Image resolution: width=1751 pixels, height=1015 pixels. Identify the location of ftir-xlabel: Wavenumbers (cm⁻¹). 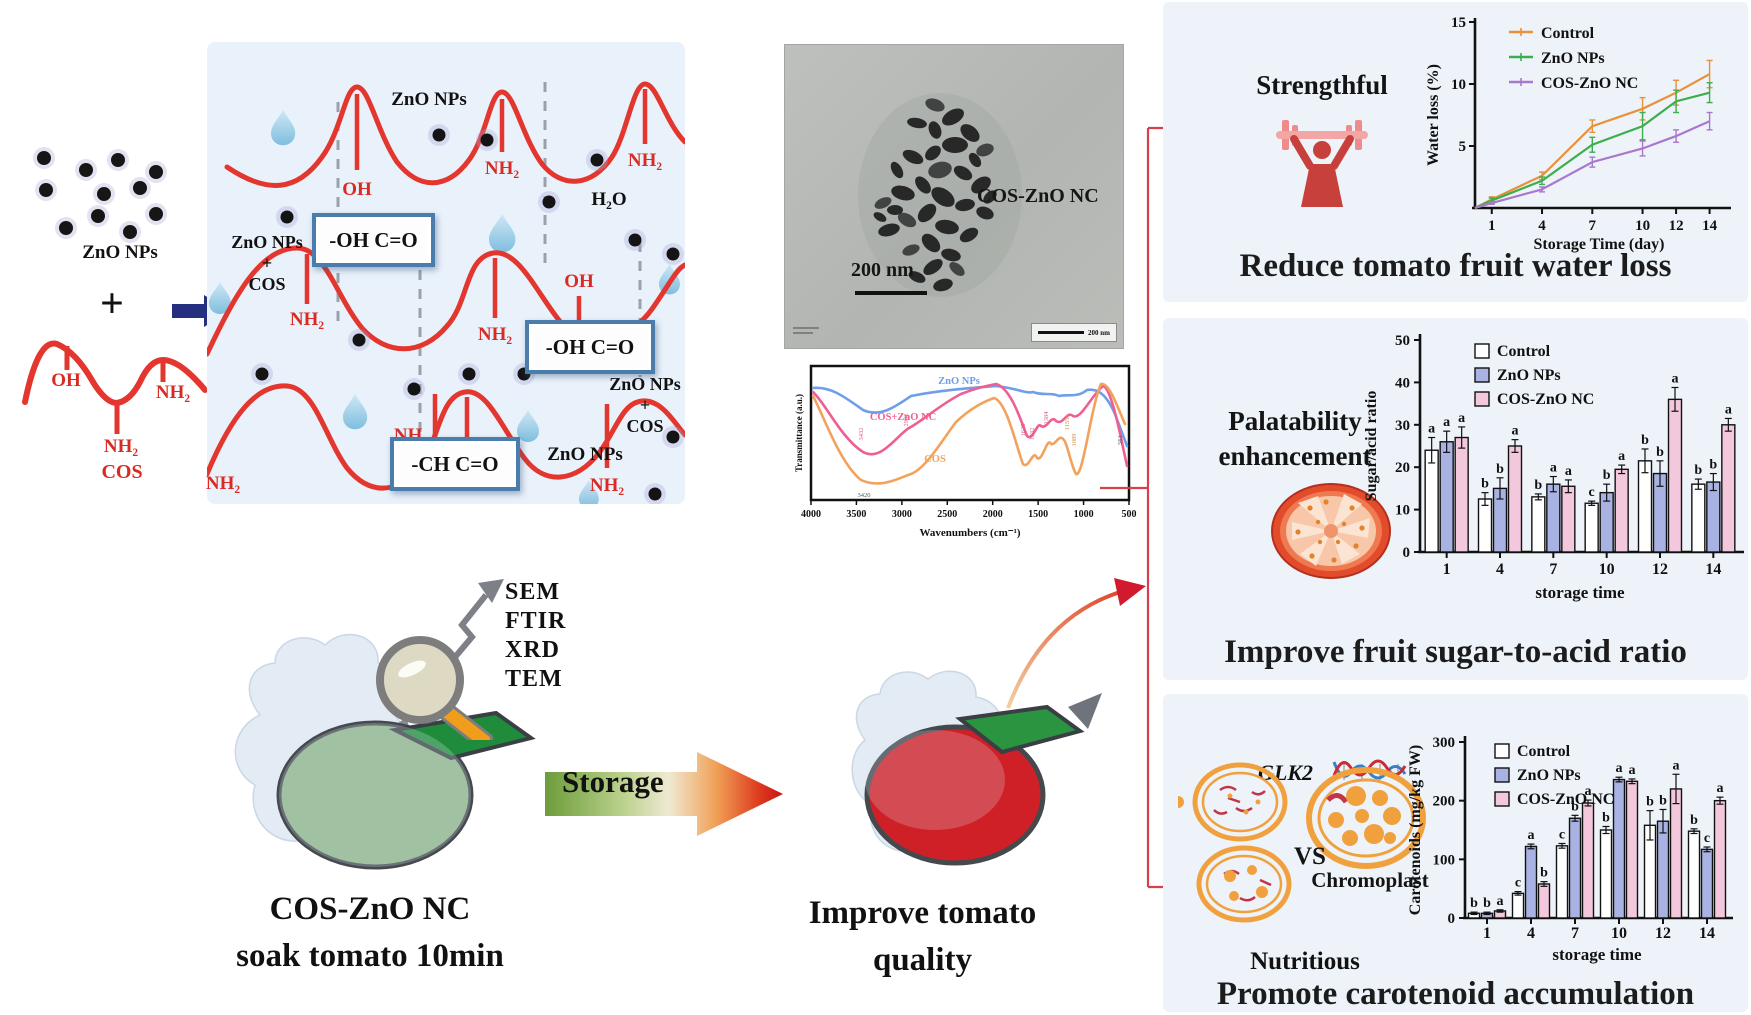
(969, 533).